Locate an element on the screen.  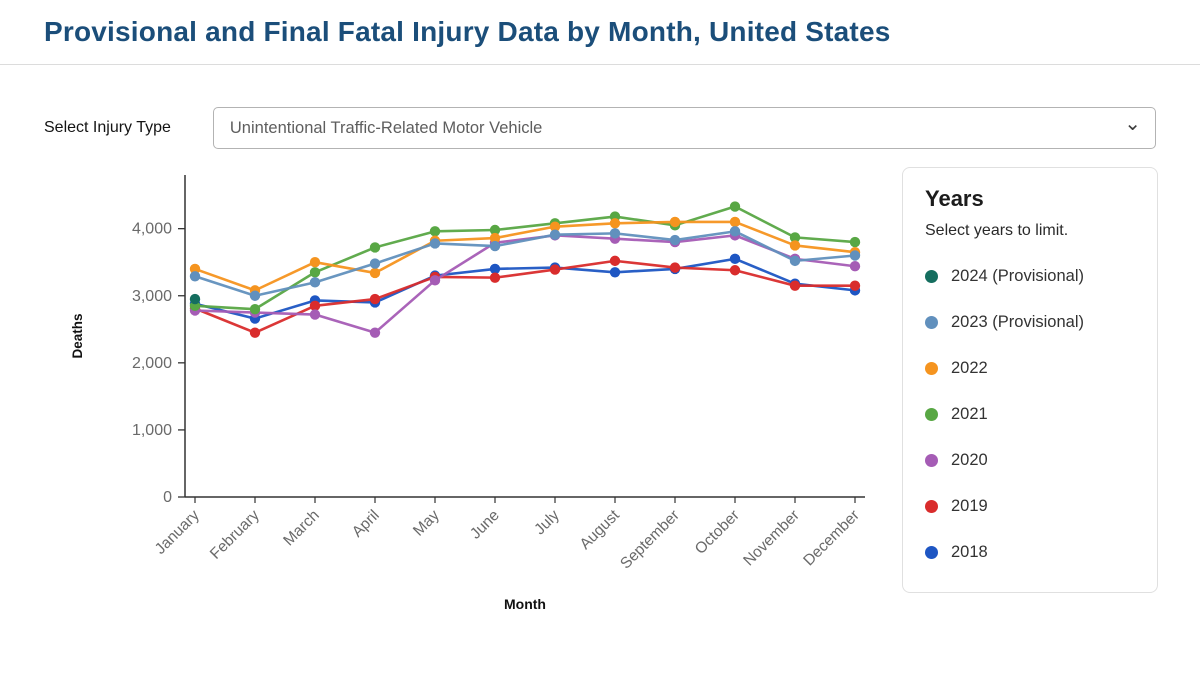
series-2022 is located at coordinates (525, 256).